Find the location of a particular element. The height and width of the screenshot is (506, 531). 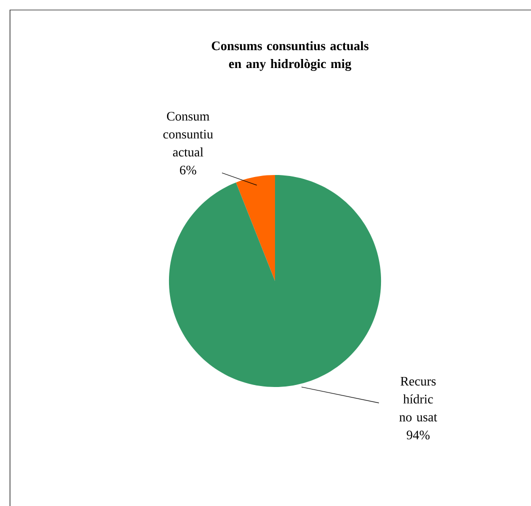

slice-label: Consum consuntiu actual is located at coordinates (188, 134).